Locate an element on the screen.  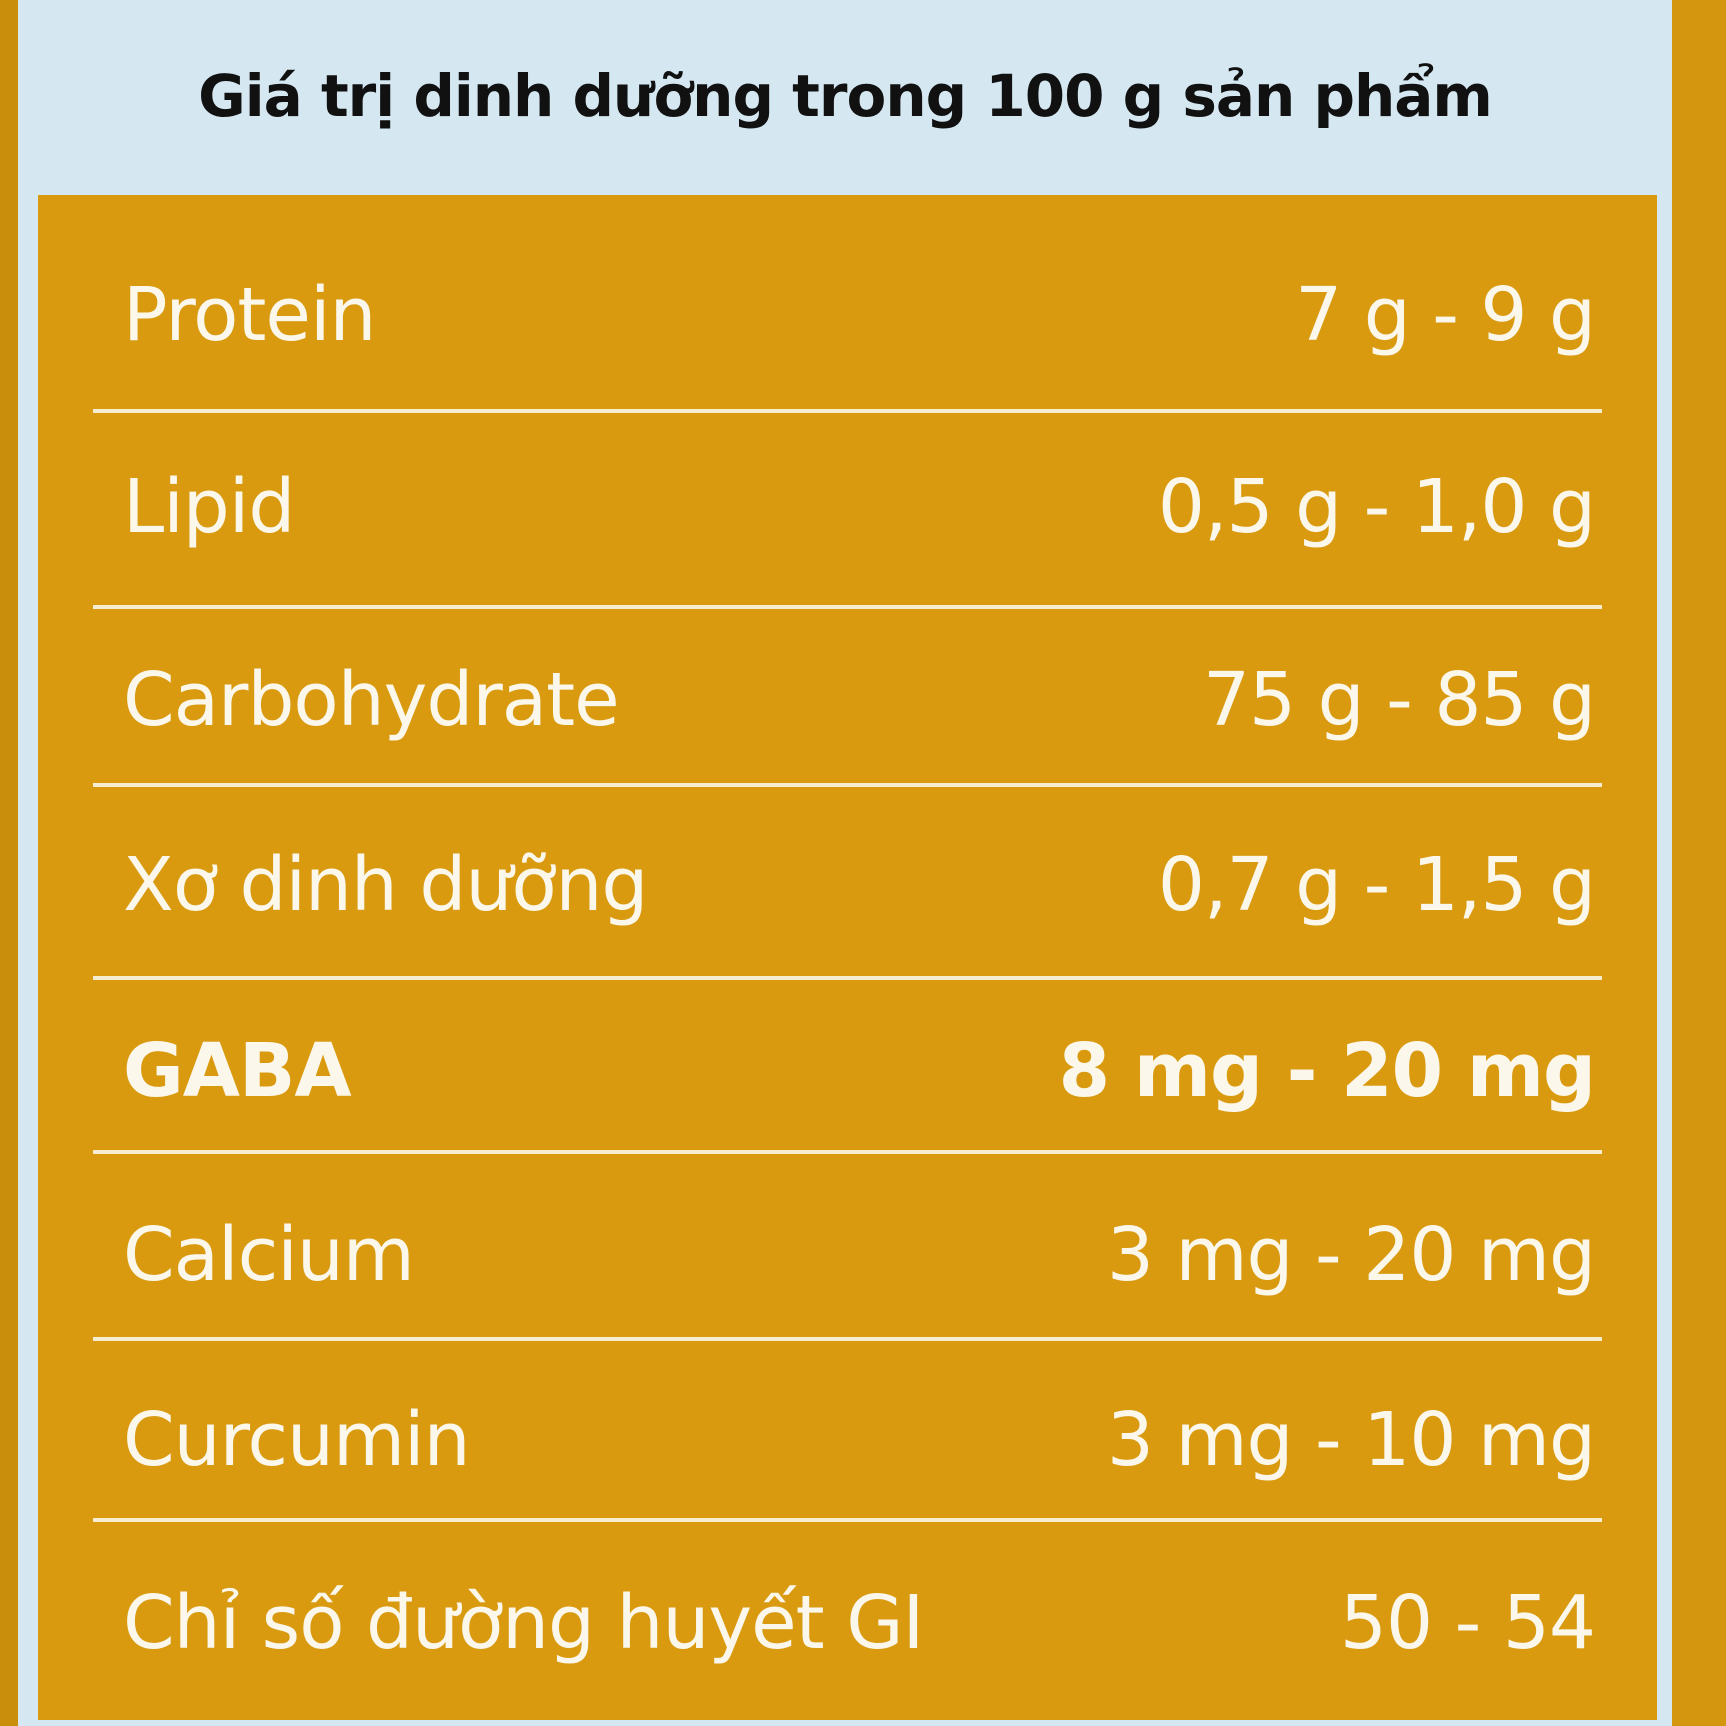
table-row: Xơ dinh dưỡng 0,7 g - 1,5 g is located at coordinates (847, 885).